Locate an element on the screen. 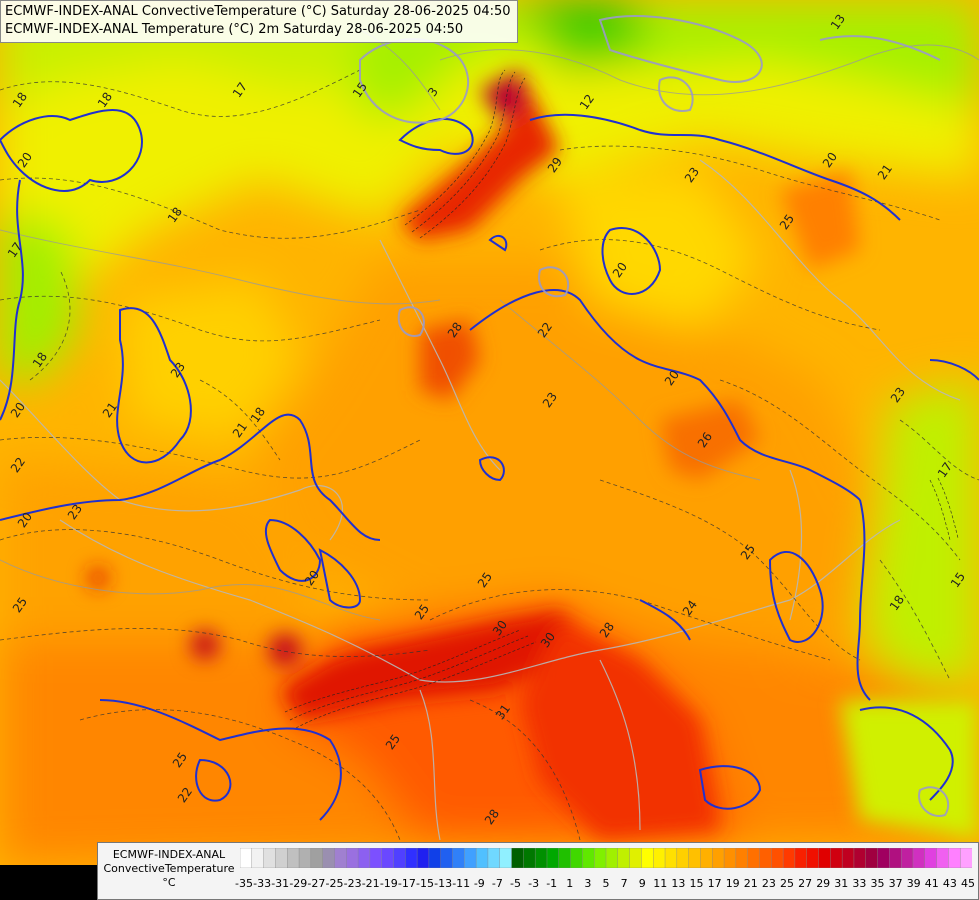 This screenshot has width=979, height=900. legend-tick: 19 is located at coordinates (732, 883).